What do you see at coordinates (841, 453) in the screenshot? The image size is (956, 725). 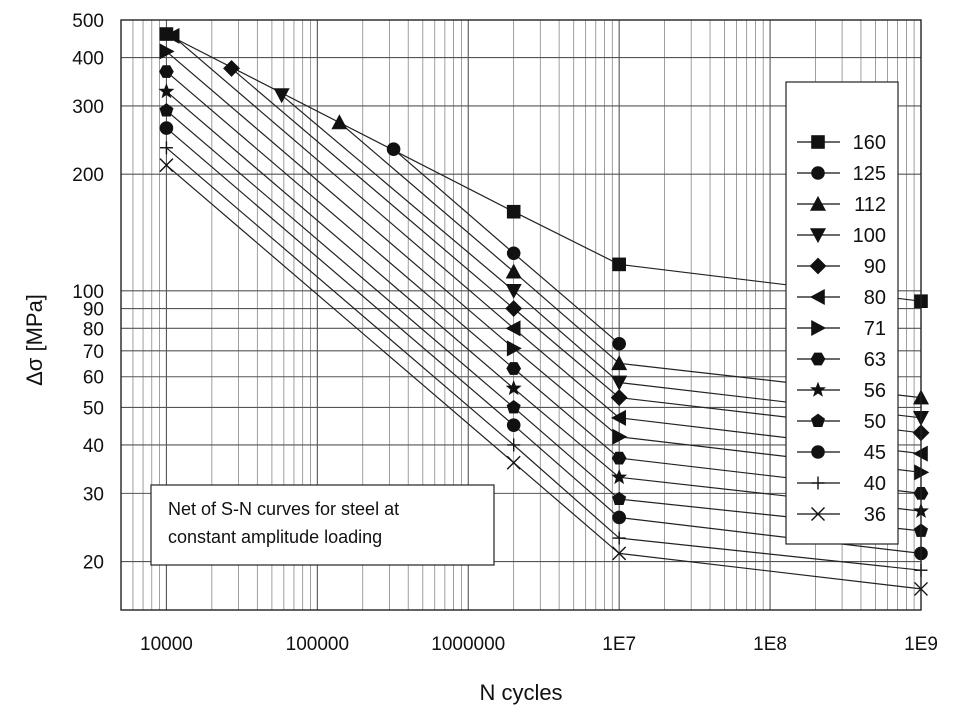 I see `legend-item-45: 45` at bounding box center [841, 453].